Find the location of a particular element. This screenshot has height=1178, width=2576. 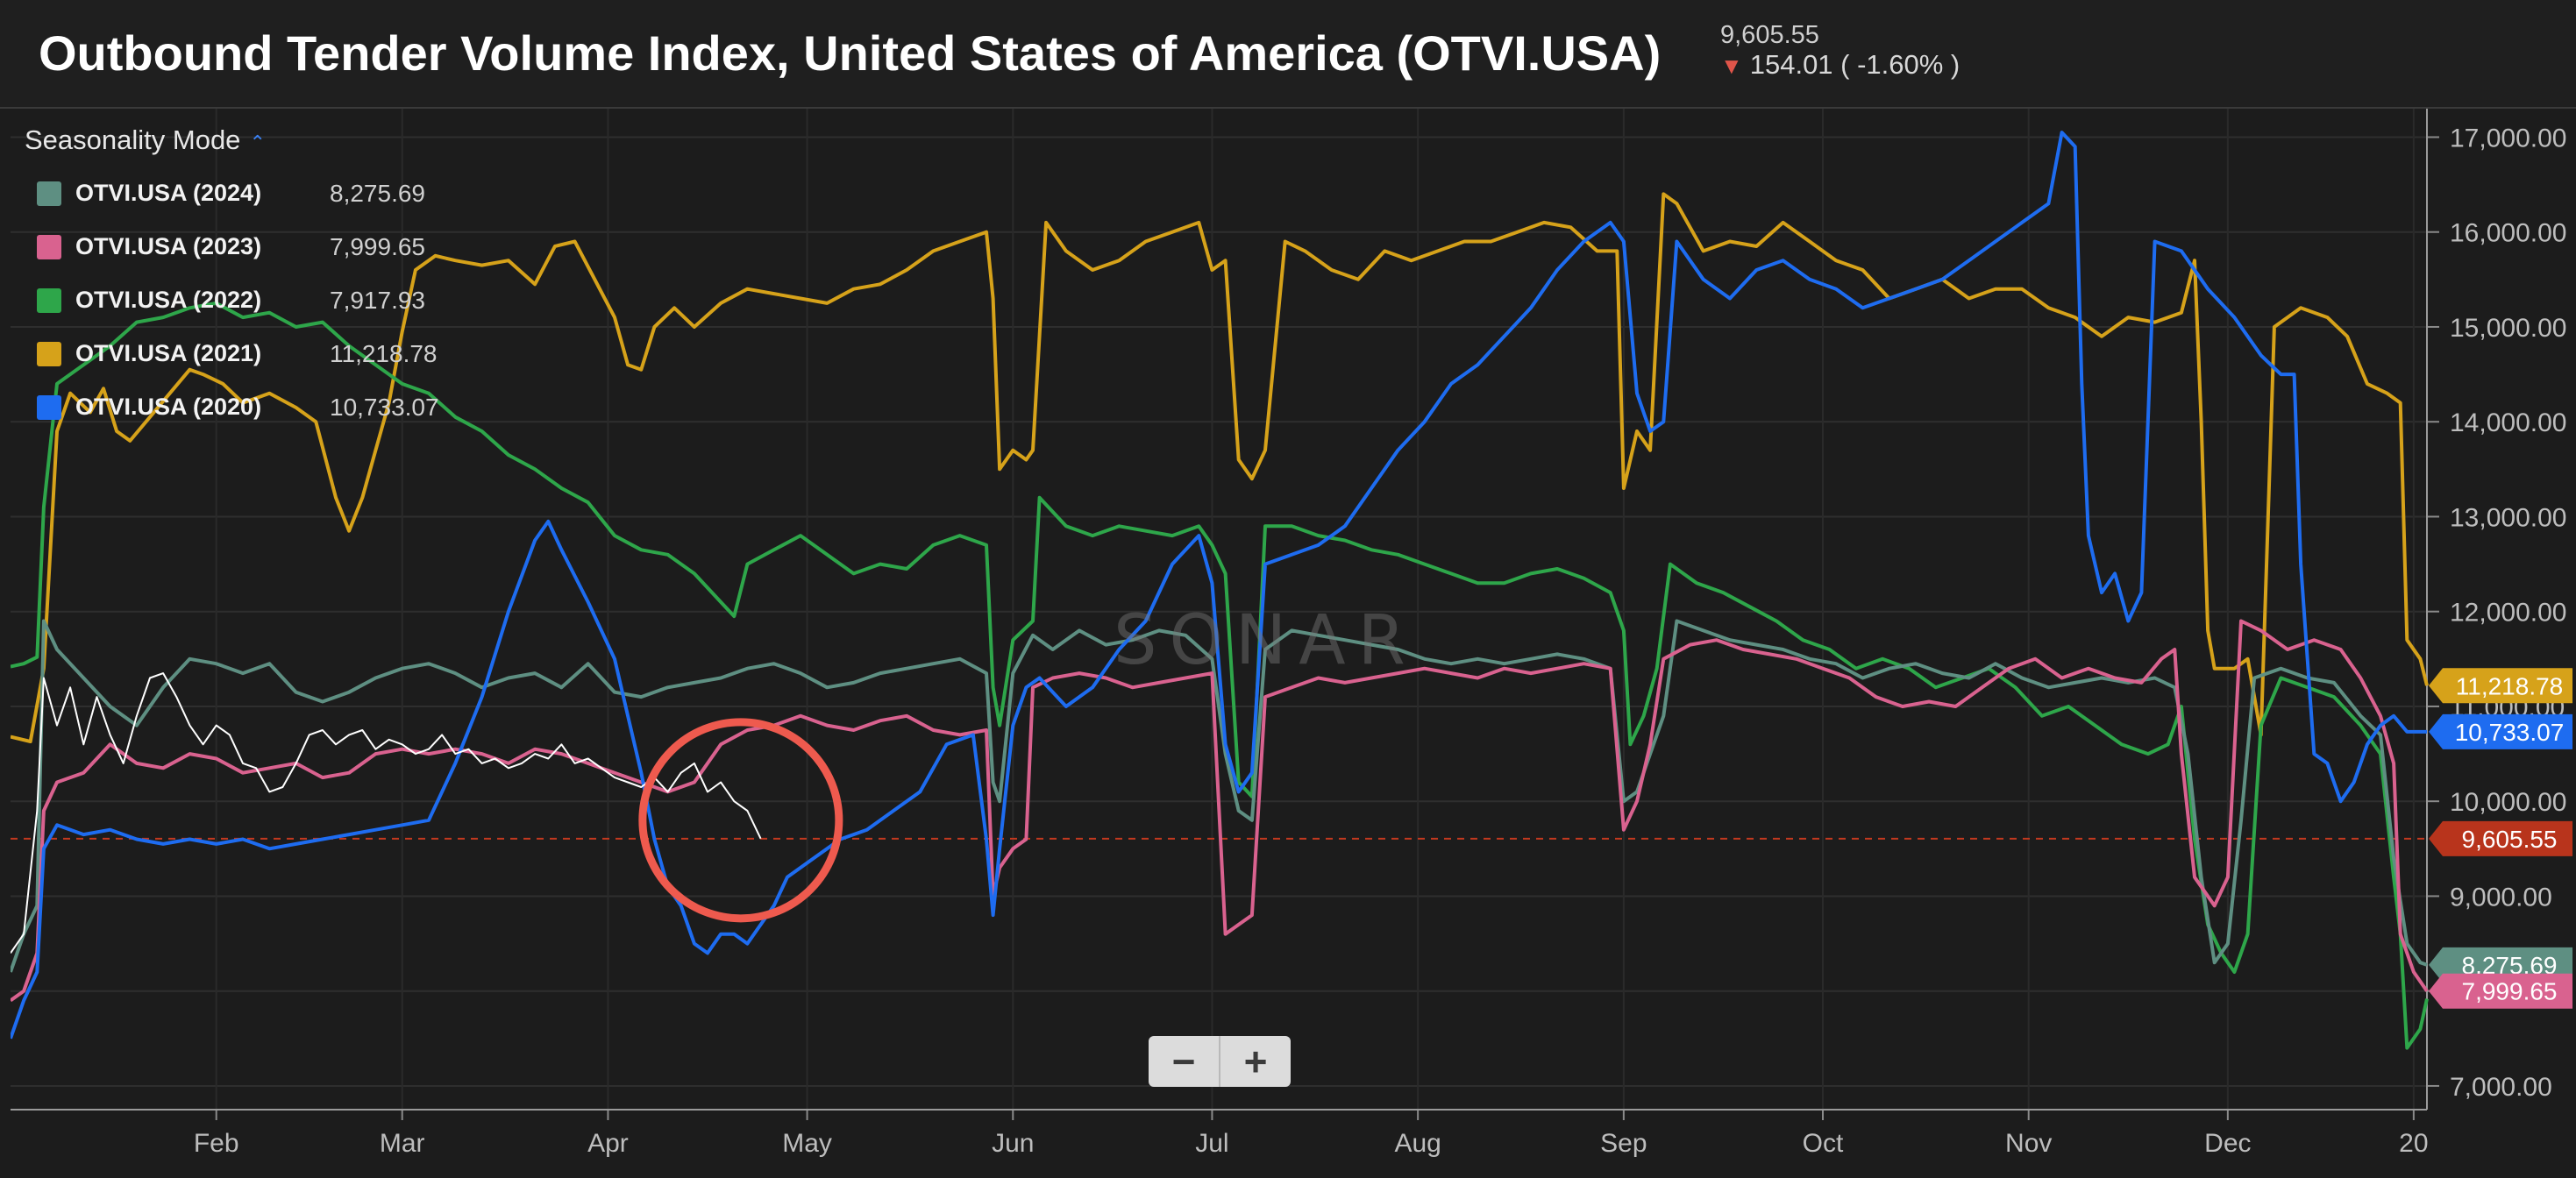

tag-2020-text: 10,733.07 is located at coordinates (2510, 732).